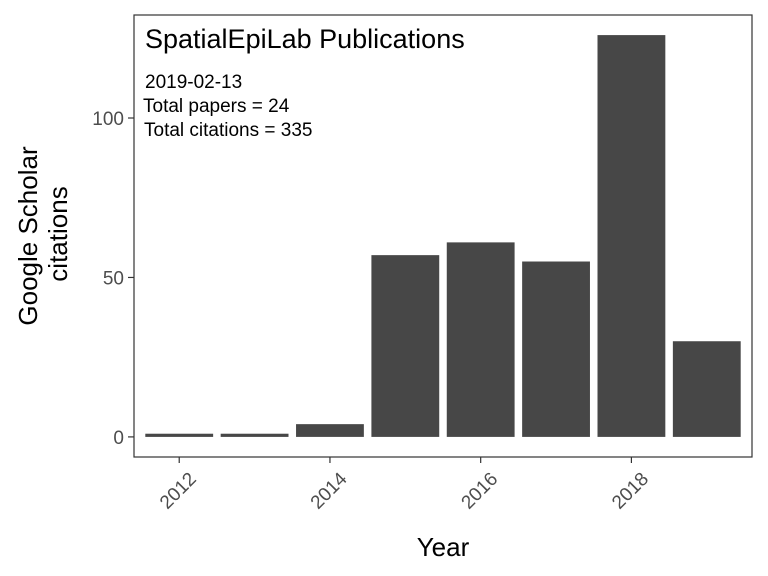 Image resolution: width=768 pixels, height=576 pixels. I want to click on x-axis-title: Year, so click(443, 547).